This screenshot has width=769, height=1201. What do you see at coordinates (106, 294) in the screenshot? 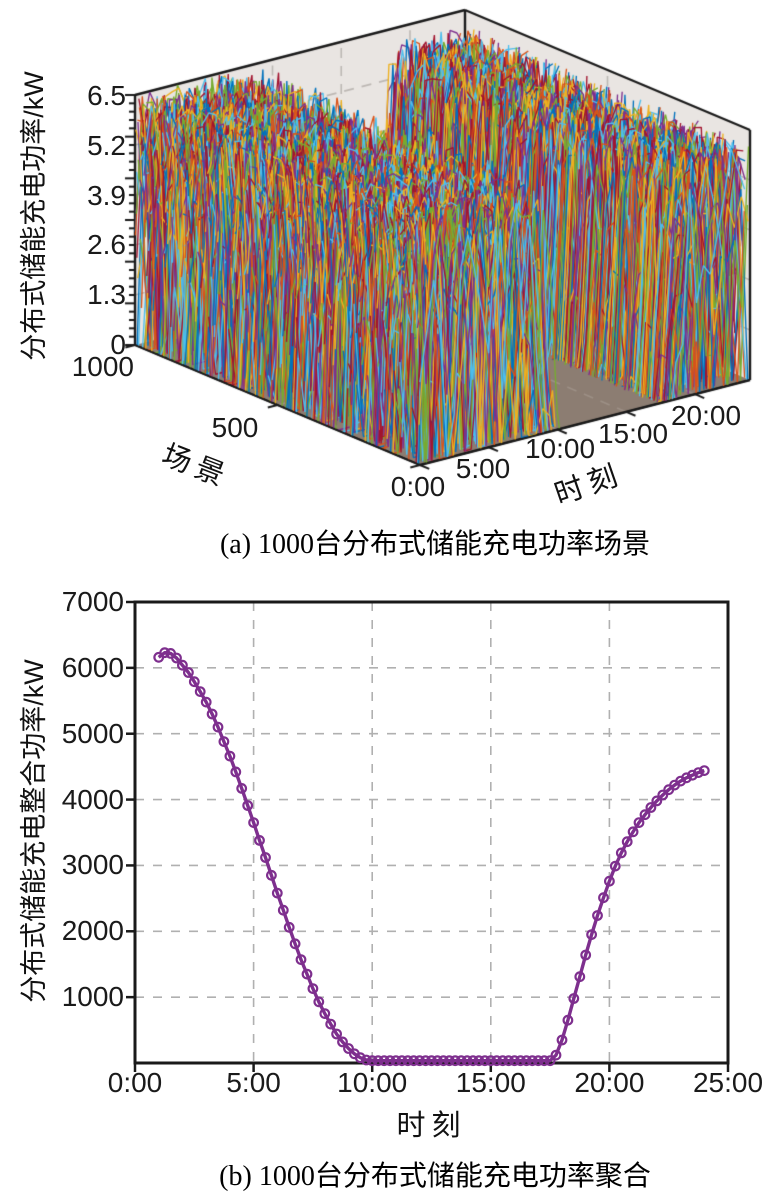
I see `chart-a-z-tick-1.3: 1.3` at bounding box center [106, 294].